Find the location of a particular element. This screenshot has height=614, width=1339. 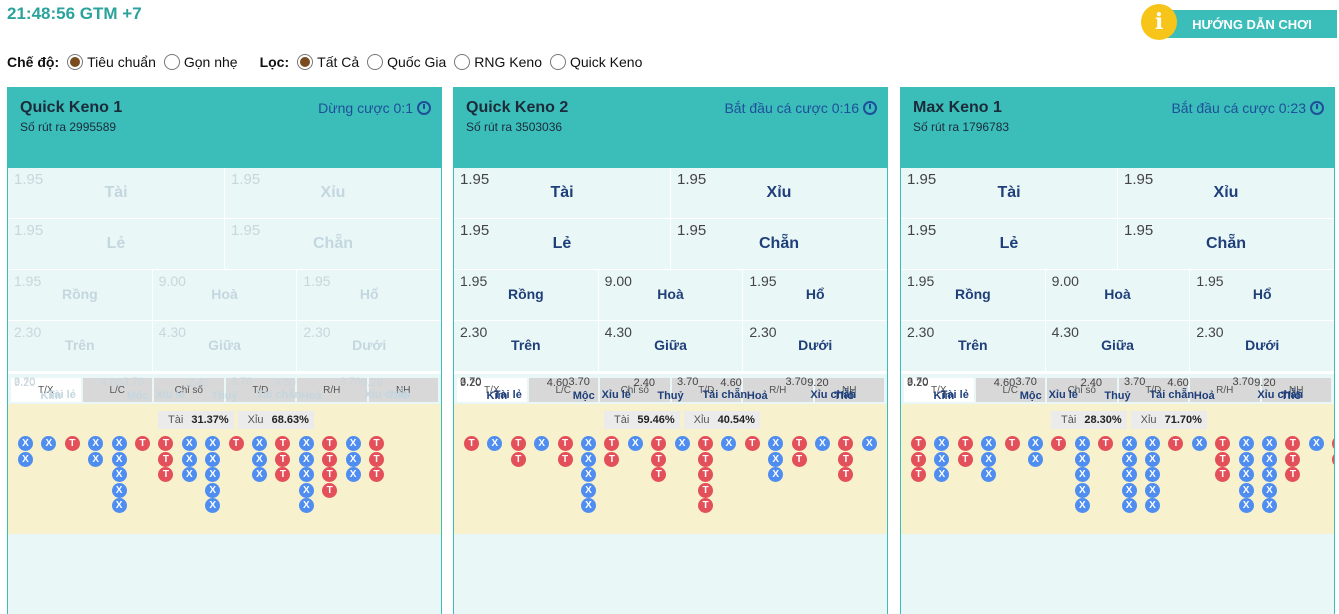

filter-option-quick-keno: Quick Keno is located at coordinates (596, 62).